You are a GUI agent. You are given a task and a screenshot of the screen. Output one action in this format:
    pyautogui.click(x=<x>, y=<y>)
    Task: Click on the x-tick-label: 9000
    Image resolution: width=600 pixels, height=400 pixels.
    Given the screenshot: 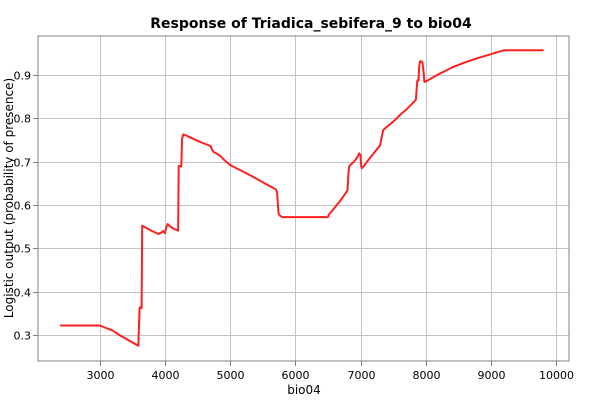 What is the action you would take?
    pyautogui.click(x=492, y=375)
    